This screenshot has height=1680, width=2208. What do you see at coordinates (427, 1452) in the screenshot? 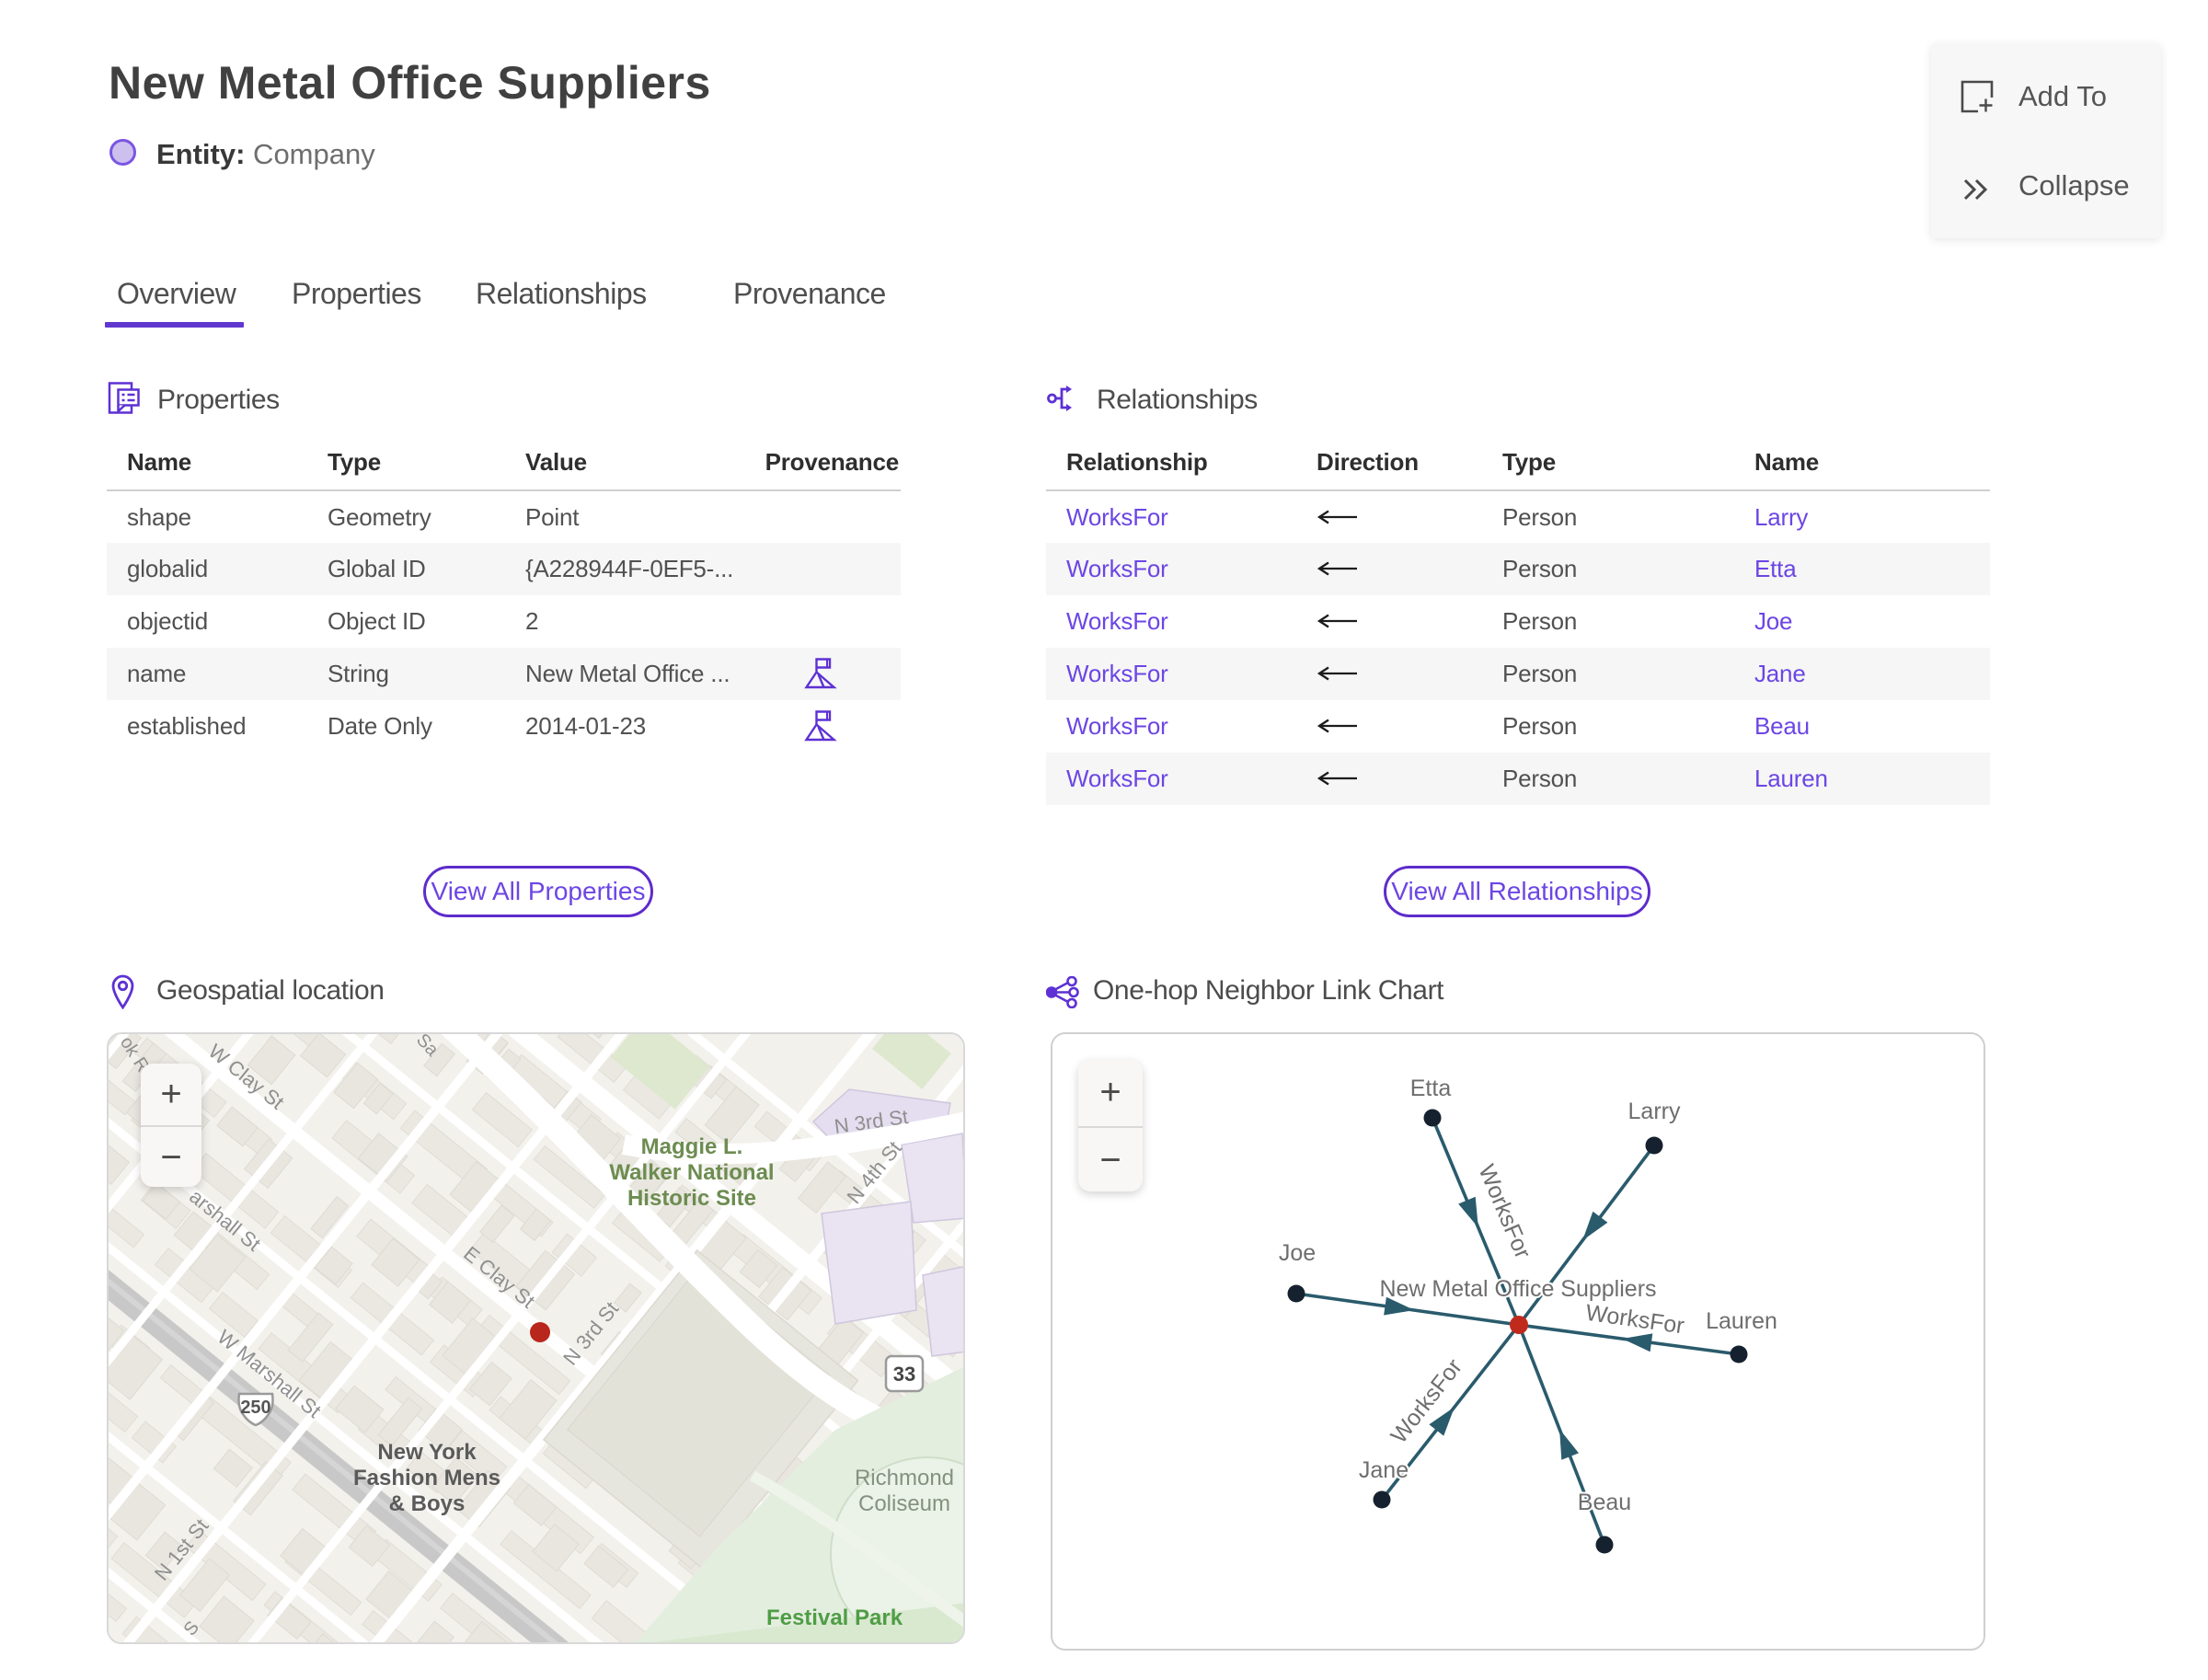
I see `svg-text: New York` at bounding box center [427, 1452].